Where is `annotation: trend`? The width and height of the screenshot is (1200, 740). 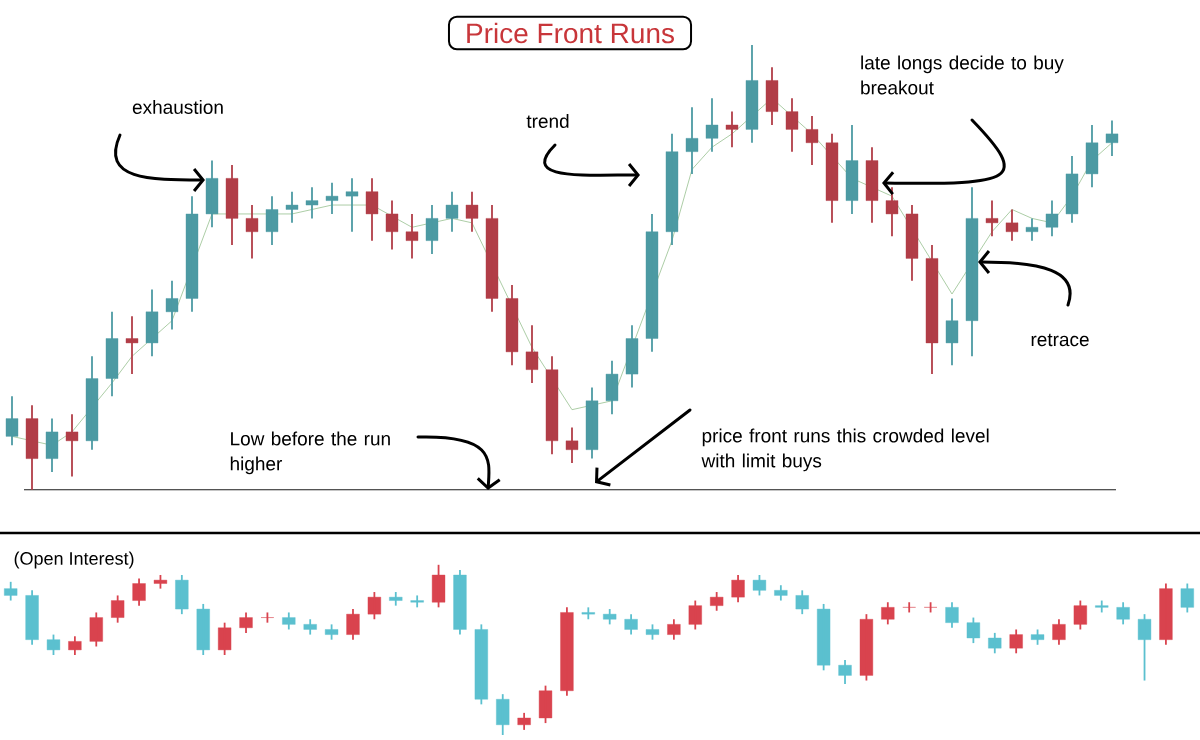 annotation: trend is located at coordinates (547, 121).